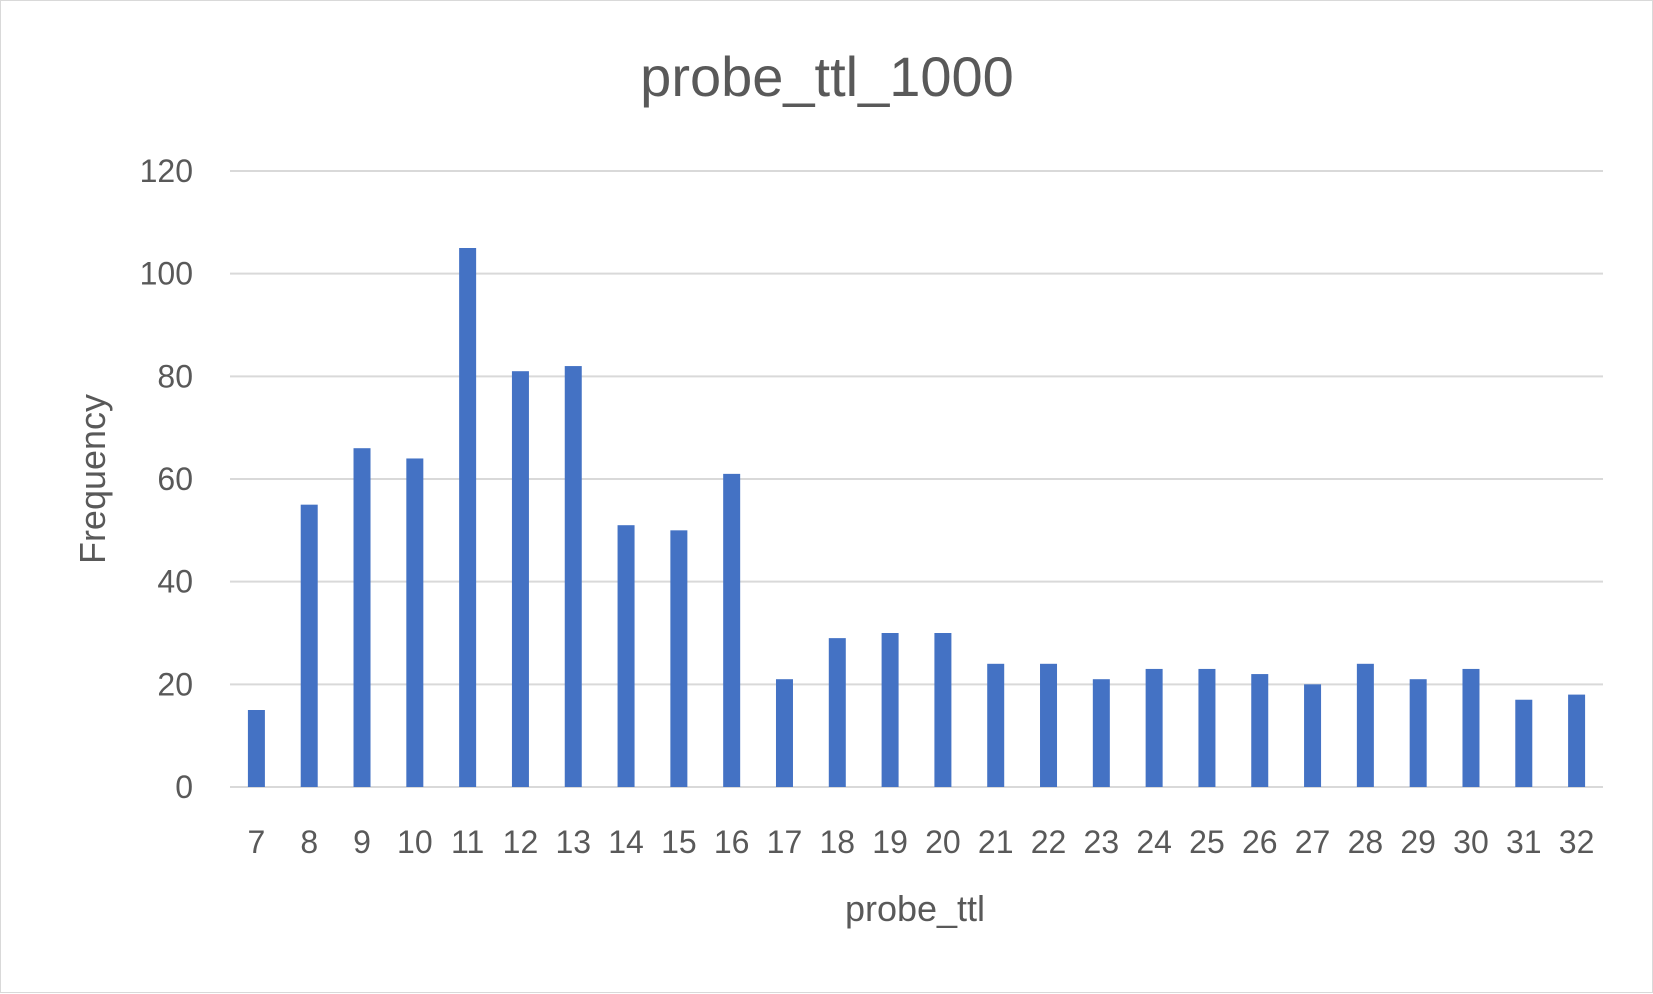 The width and height of the screenshot is (1653, 994). I want to click on x-tick-label: 28, so click(1366, 842).